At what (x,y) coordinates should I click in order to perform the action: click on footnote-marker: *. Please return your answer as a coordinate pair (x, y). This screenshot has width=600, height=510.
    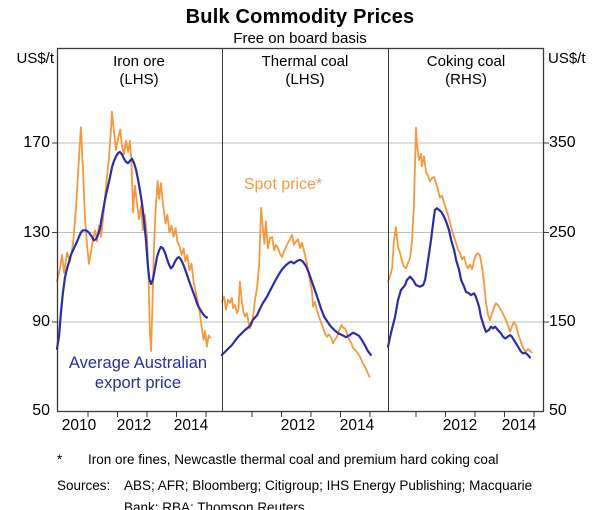
    Looking at the image, I should click on (60, 459).